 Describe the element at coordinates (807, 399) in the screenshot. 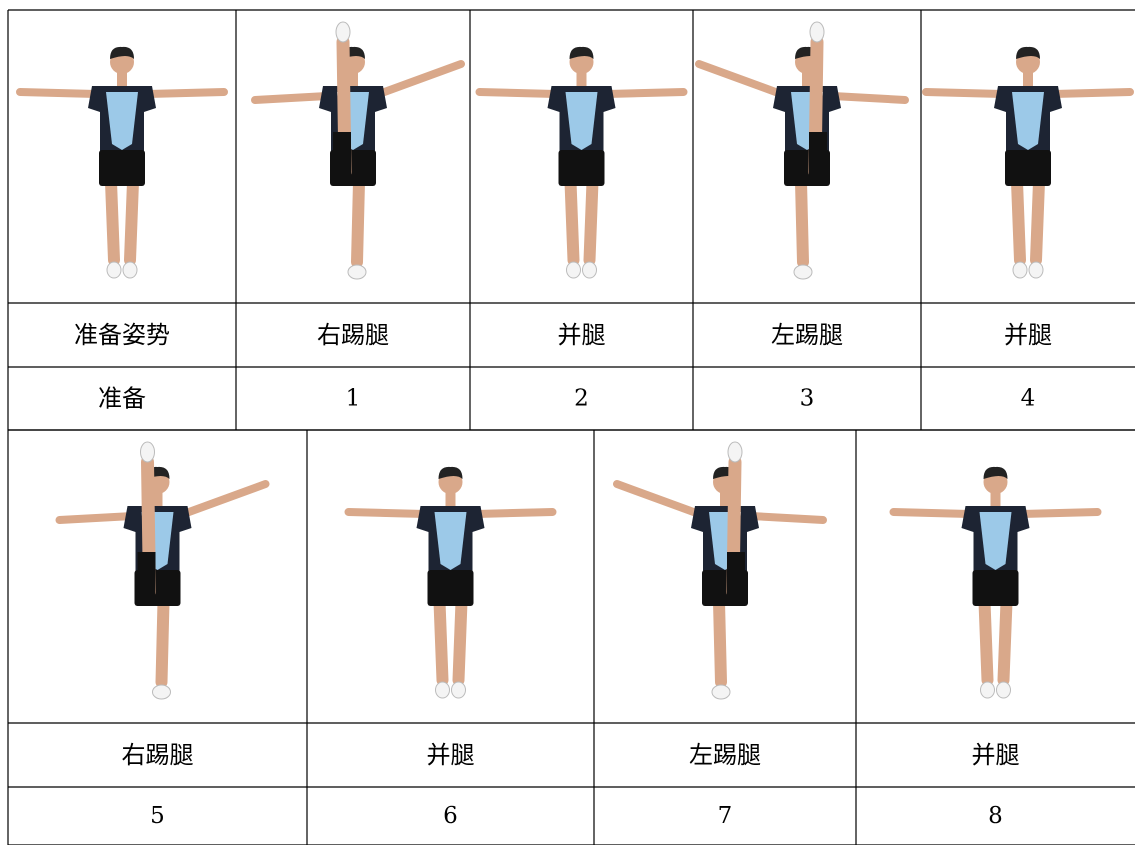

I see `count: 3` at that location.